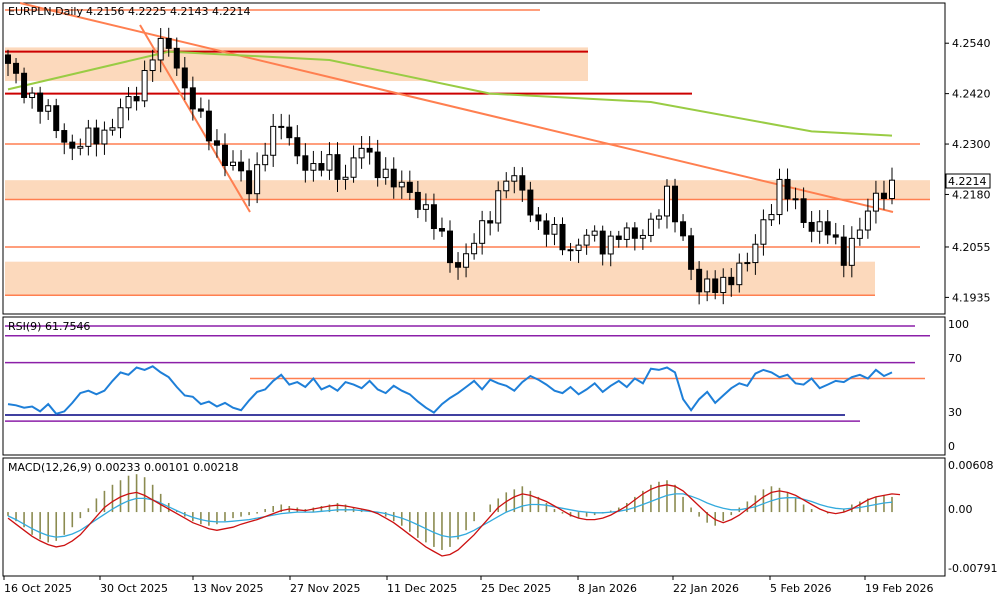 This screenshot has width=1000, height=600. I want to click on price-tick-label: 4.2420, so click(971, 94).